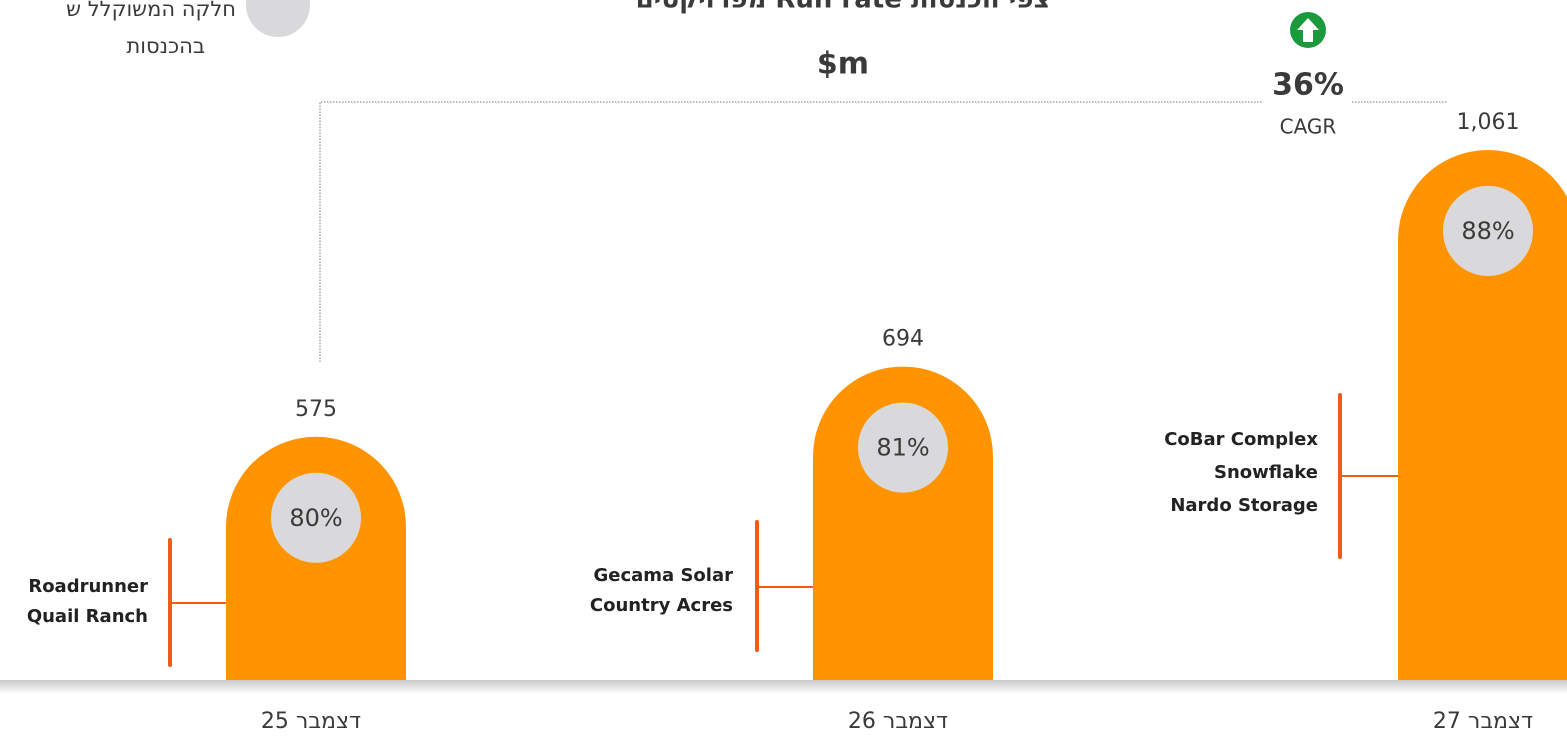  What do you see at coordinates (311, 721) in the screenshot?
I see `x-tick-label: דצמבר 25` at bounding box center [311, 721].